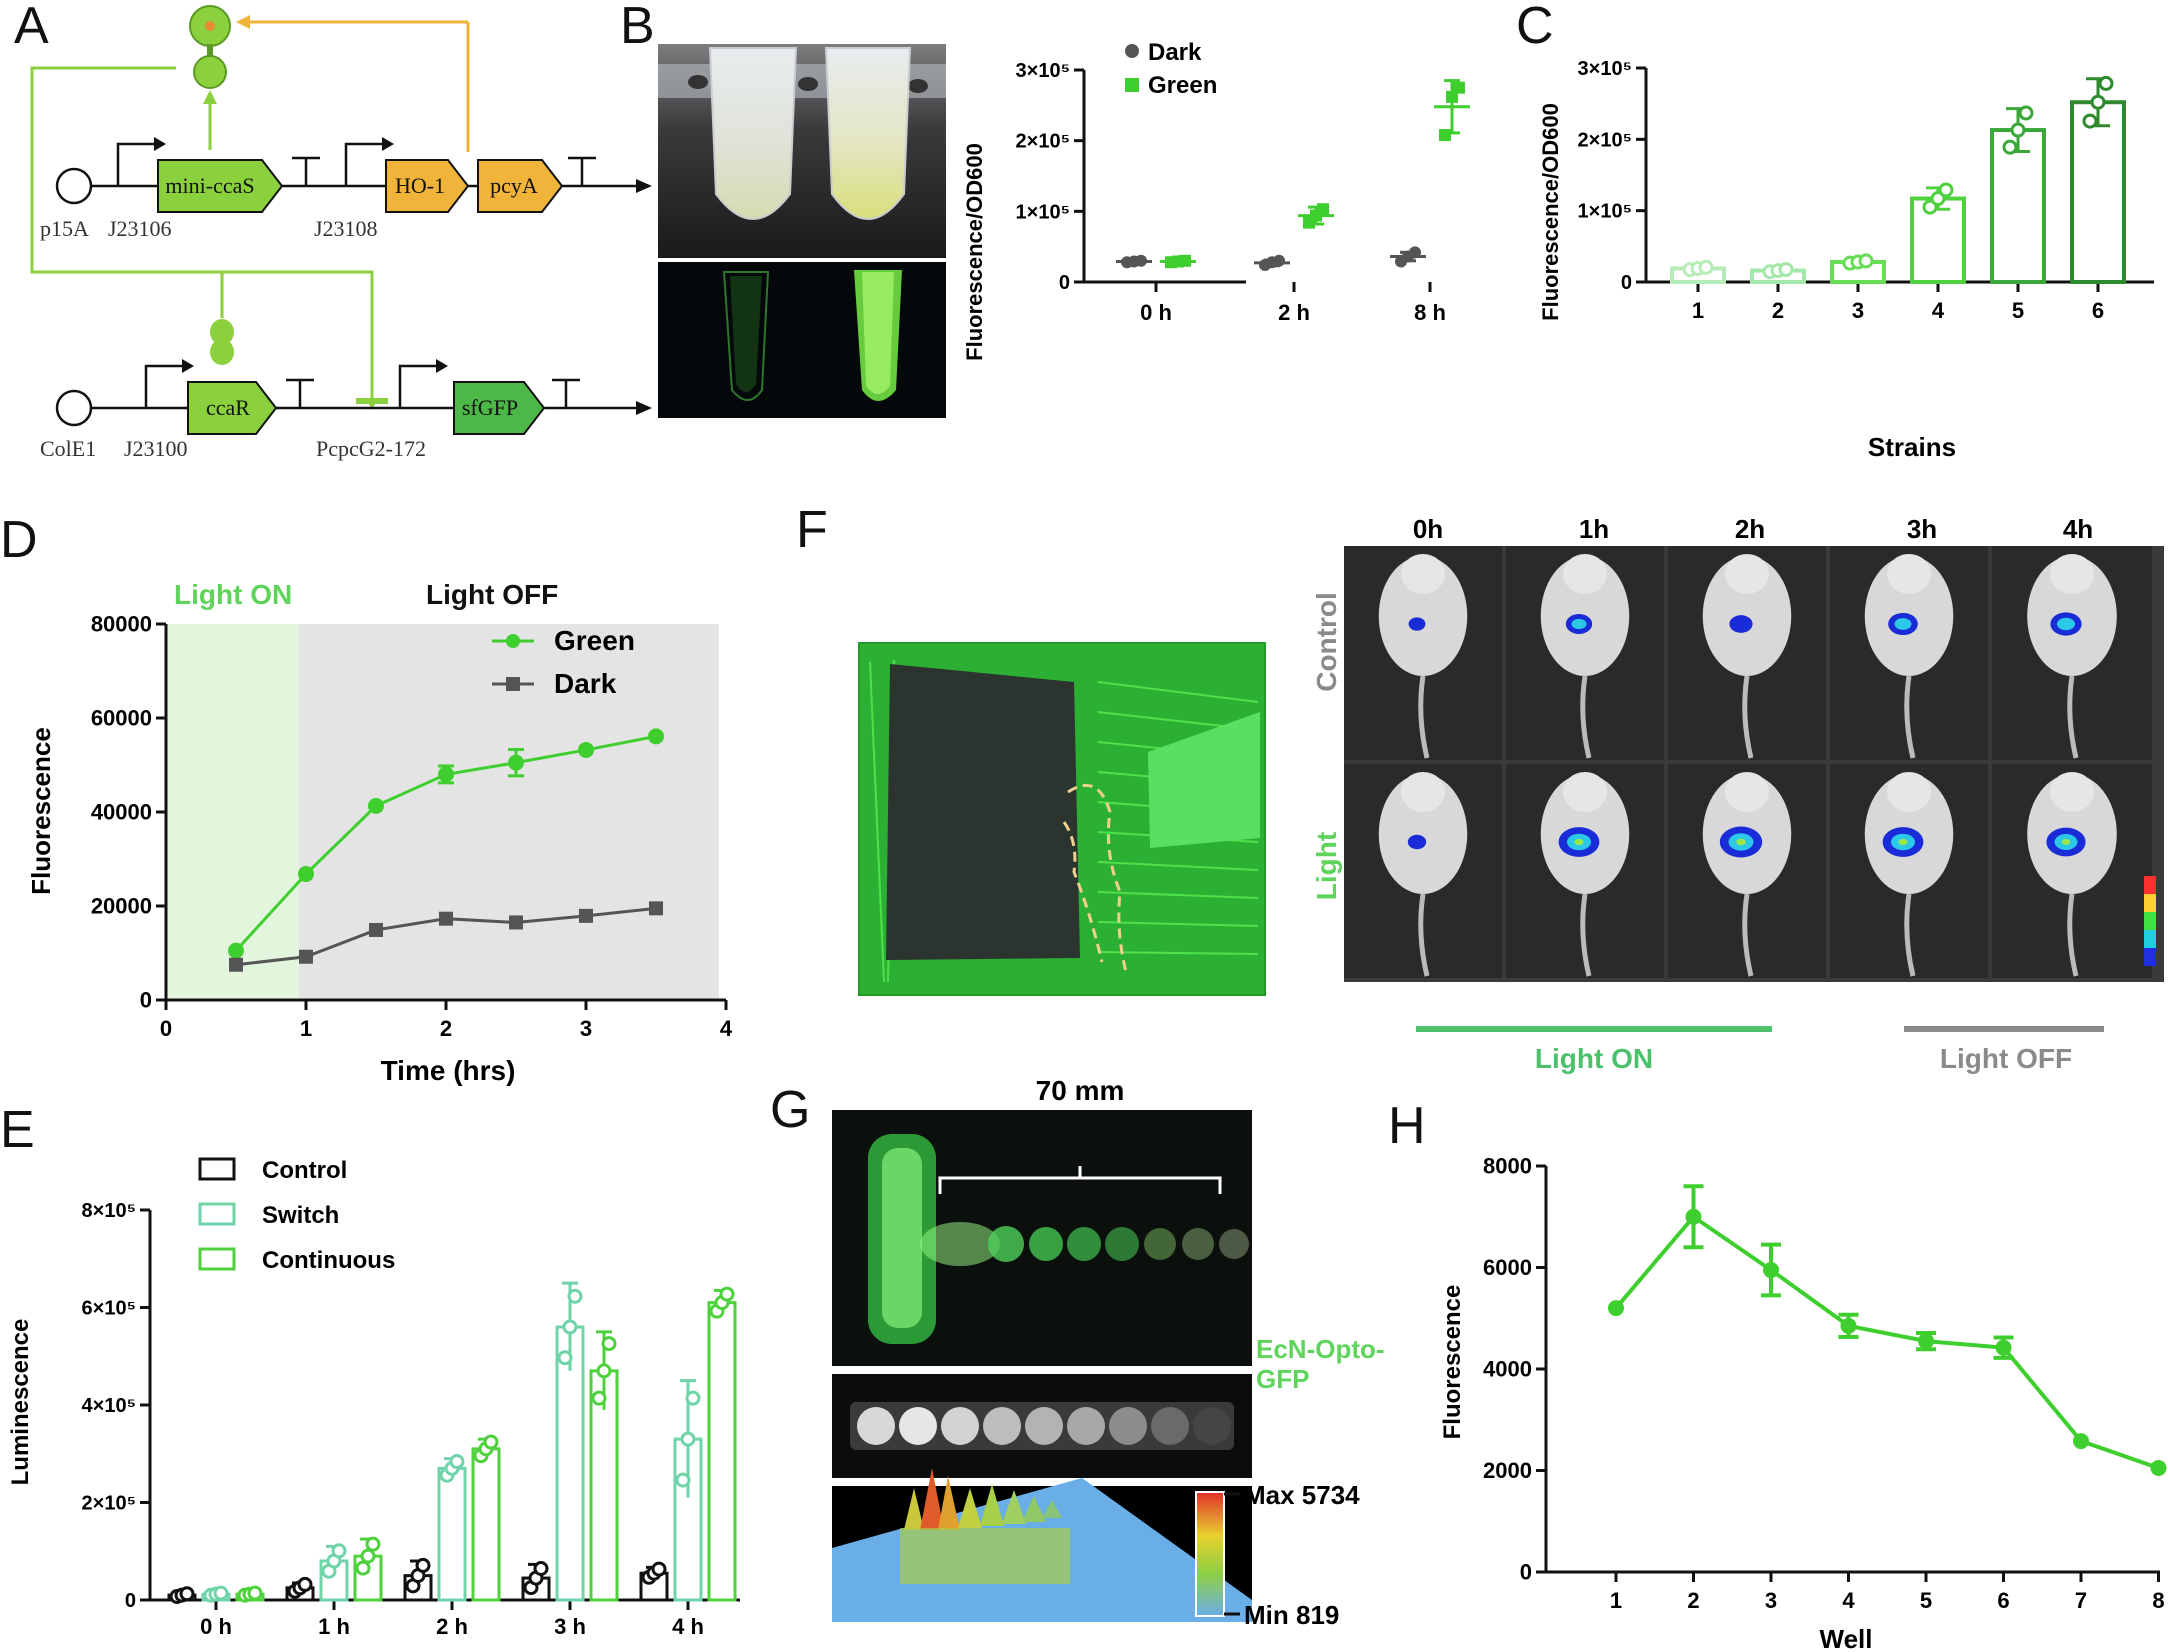  I want to click on panel-letter-g: G, so click(790, 1110).